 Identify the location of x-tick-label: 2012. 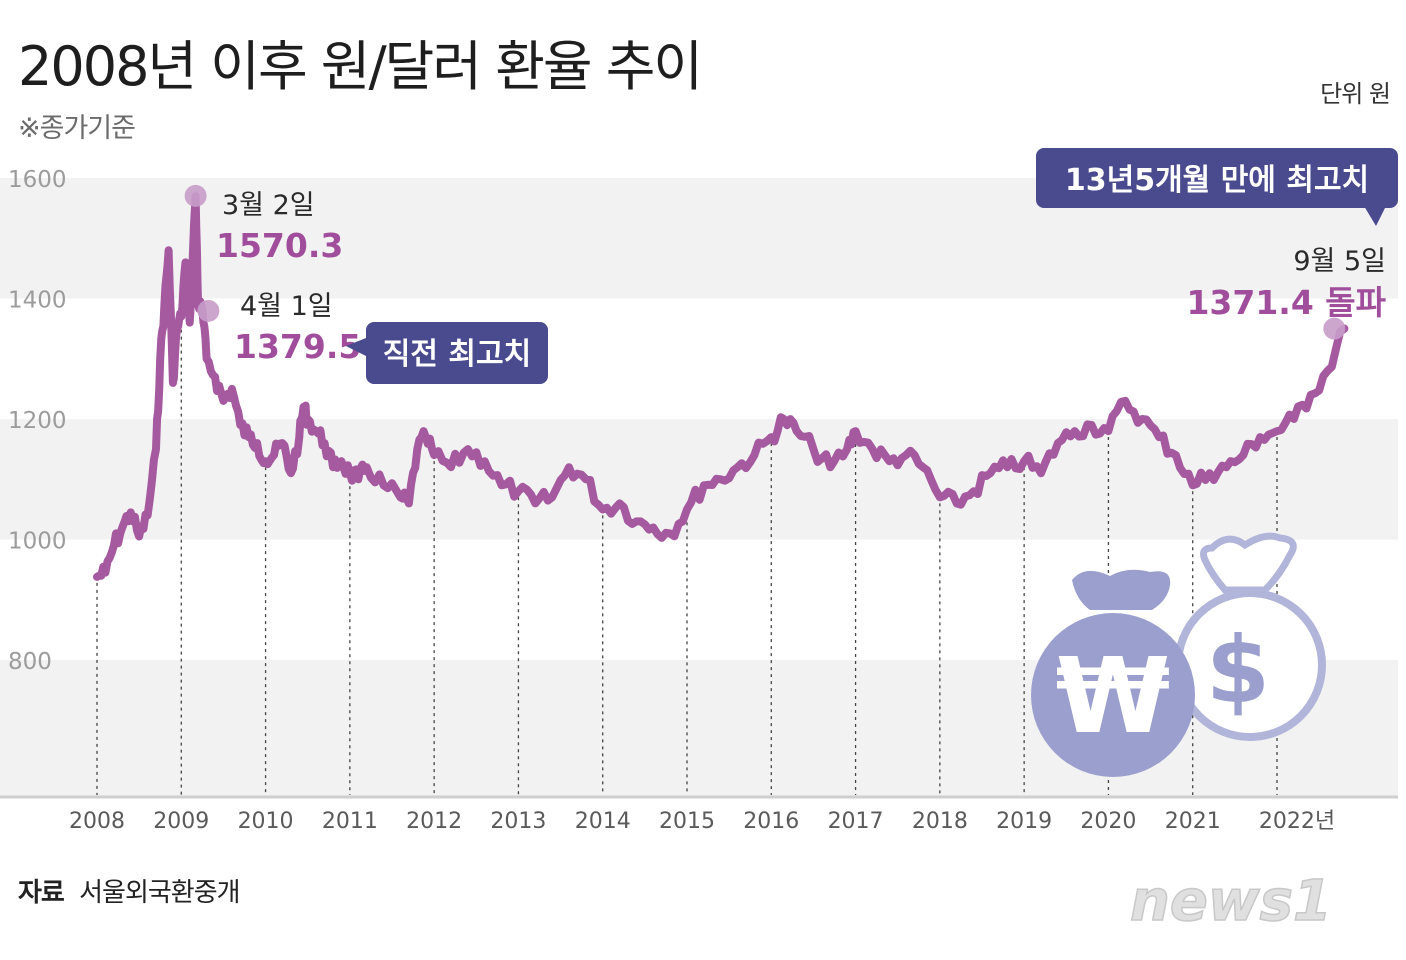
(434, 821).